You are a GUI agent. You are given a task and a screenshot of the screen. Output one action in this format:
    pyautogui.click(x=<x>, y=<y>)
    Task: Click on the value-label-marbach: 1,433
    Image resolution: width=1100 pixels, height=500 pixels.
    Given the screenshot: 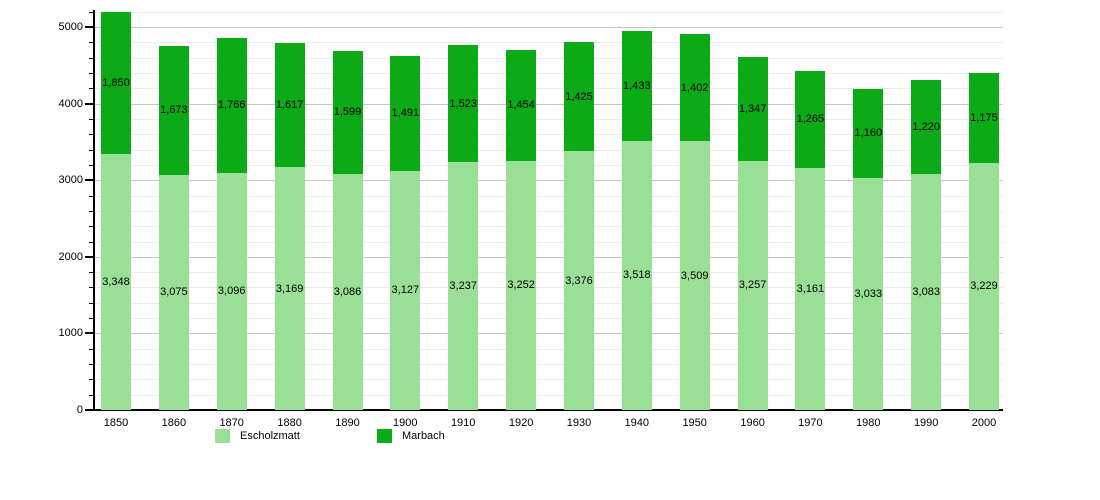 What is the action you would take?
    pyautogui.click(x=637, y=85)
    